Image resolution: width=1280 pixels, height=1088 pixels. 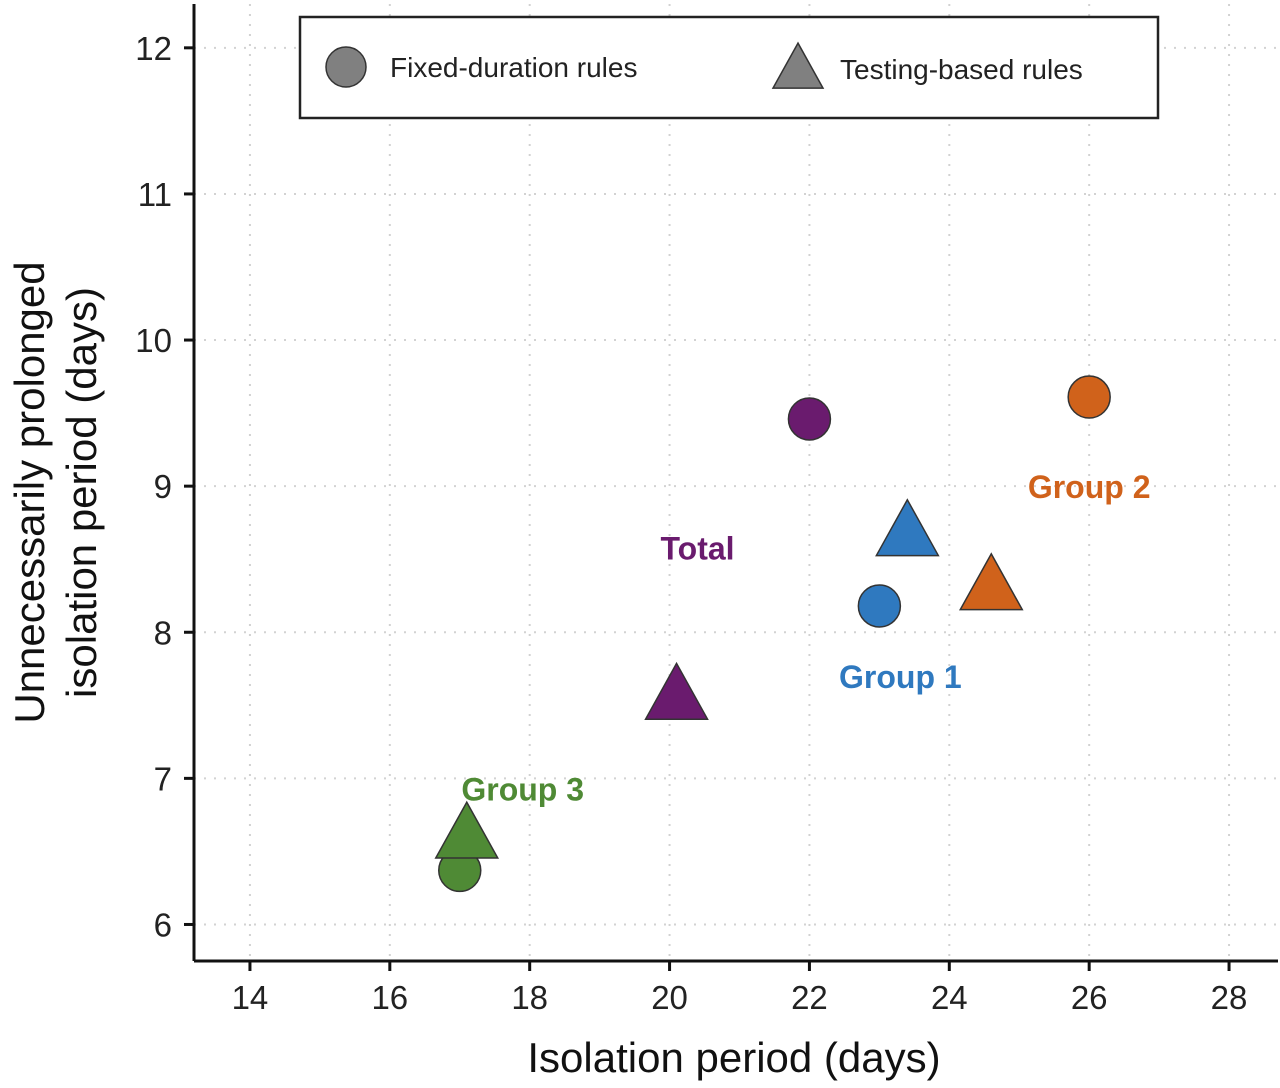 What do you see at coordinates (153, 340) in the screenshot?
I see `y-tick-label: 10` at bounding box center [153, 340].